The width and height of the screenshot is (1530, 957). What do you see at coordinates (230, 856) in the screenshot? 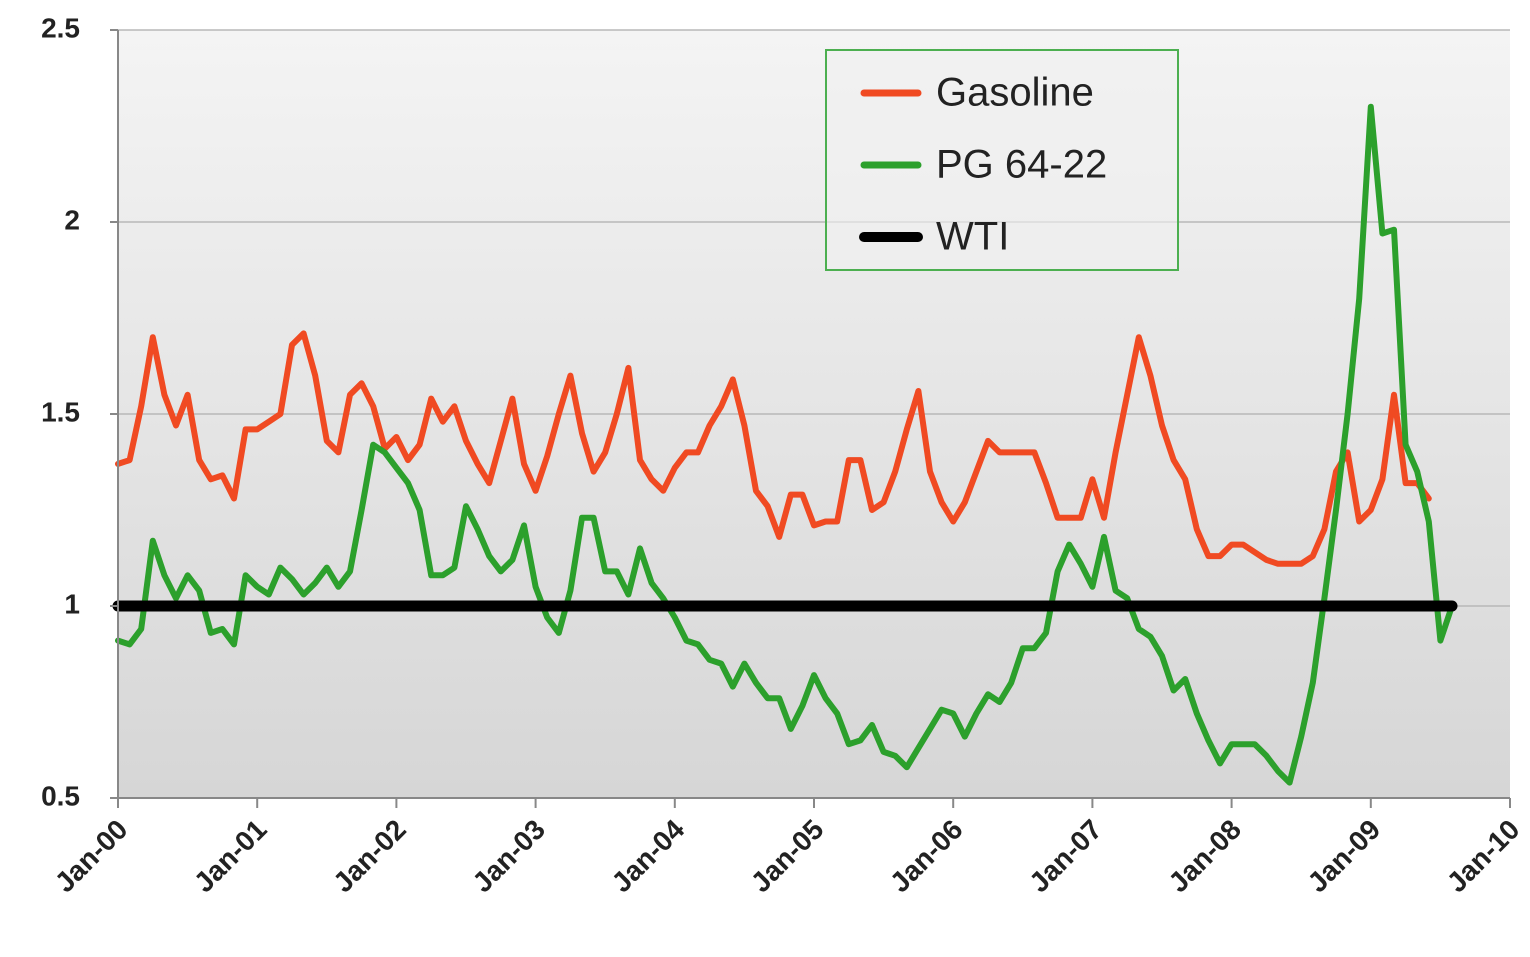
I see `x-tick-label: Jan-01` at bounding box center [230, 856].